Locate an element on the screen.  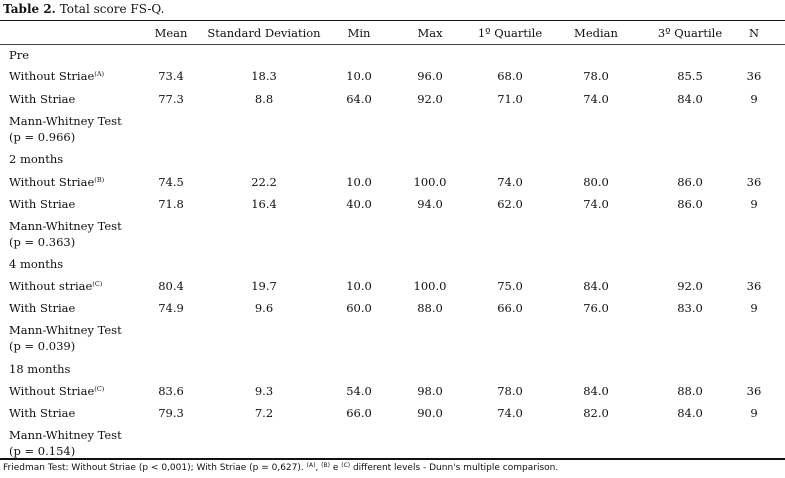
test-result: Mann-Whitney Test (p = 0.966) is located at coordinates (65, 129).